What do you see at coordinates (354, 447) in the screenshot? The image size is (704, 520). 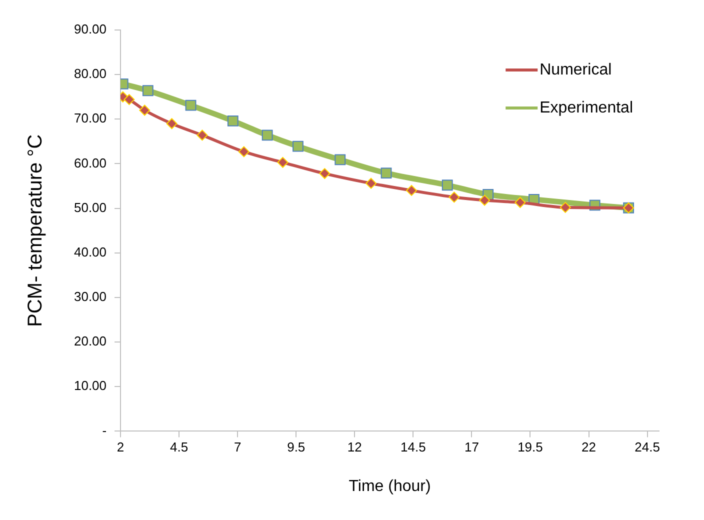 I see `x-tick-label: 12` at bounding box center [354, 447].